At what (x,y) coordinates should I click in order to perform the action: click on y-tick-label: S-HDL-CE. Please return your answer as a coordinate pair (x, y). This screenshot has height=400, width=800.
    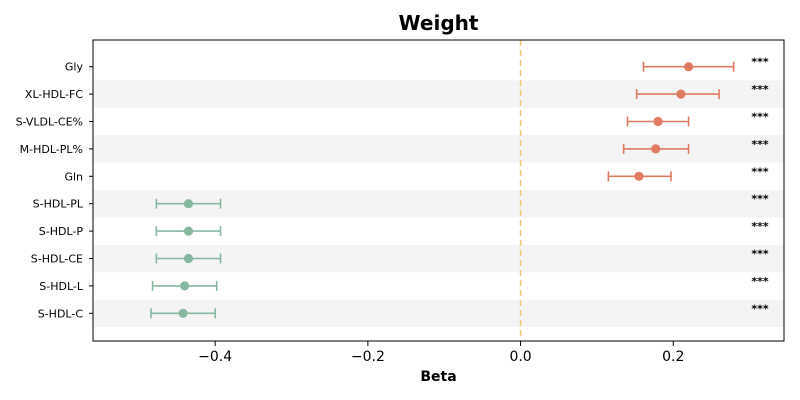
    Looking at the image, I should click on (57, 259).